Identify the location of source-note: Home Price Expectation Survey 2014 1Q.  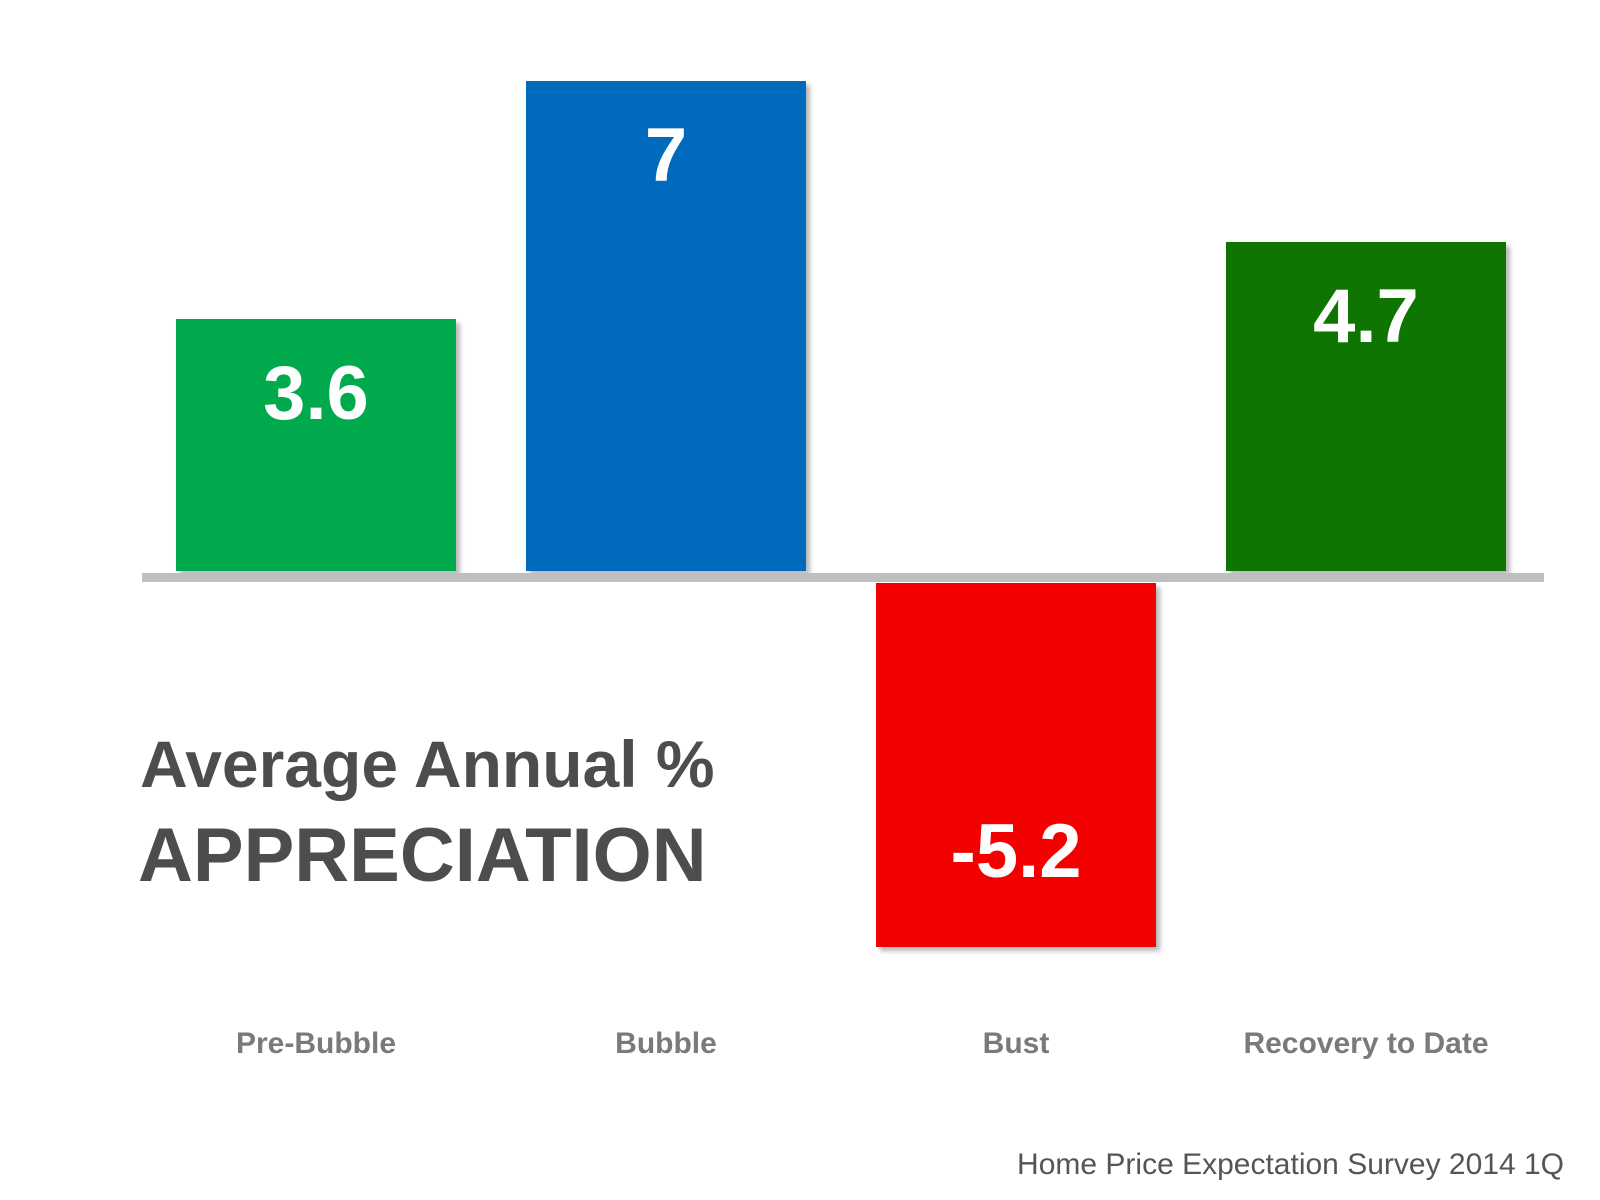
(1290, 1164).